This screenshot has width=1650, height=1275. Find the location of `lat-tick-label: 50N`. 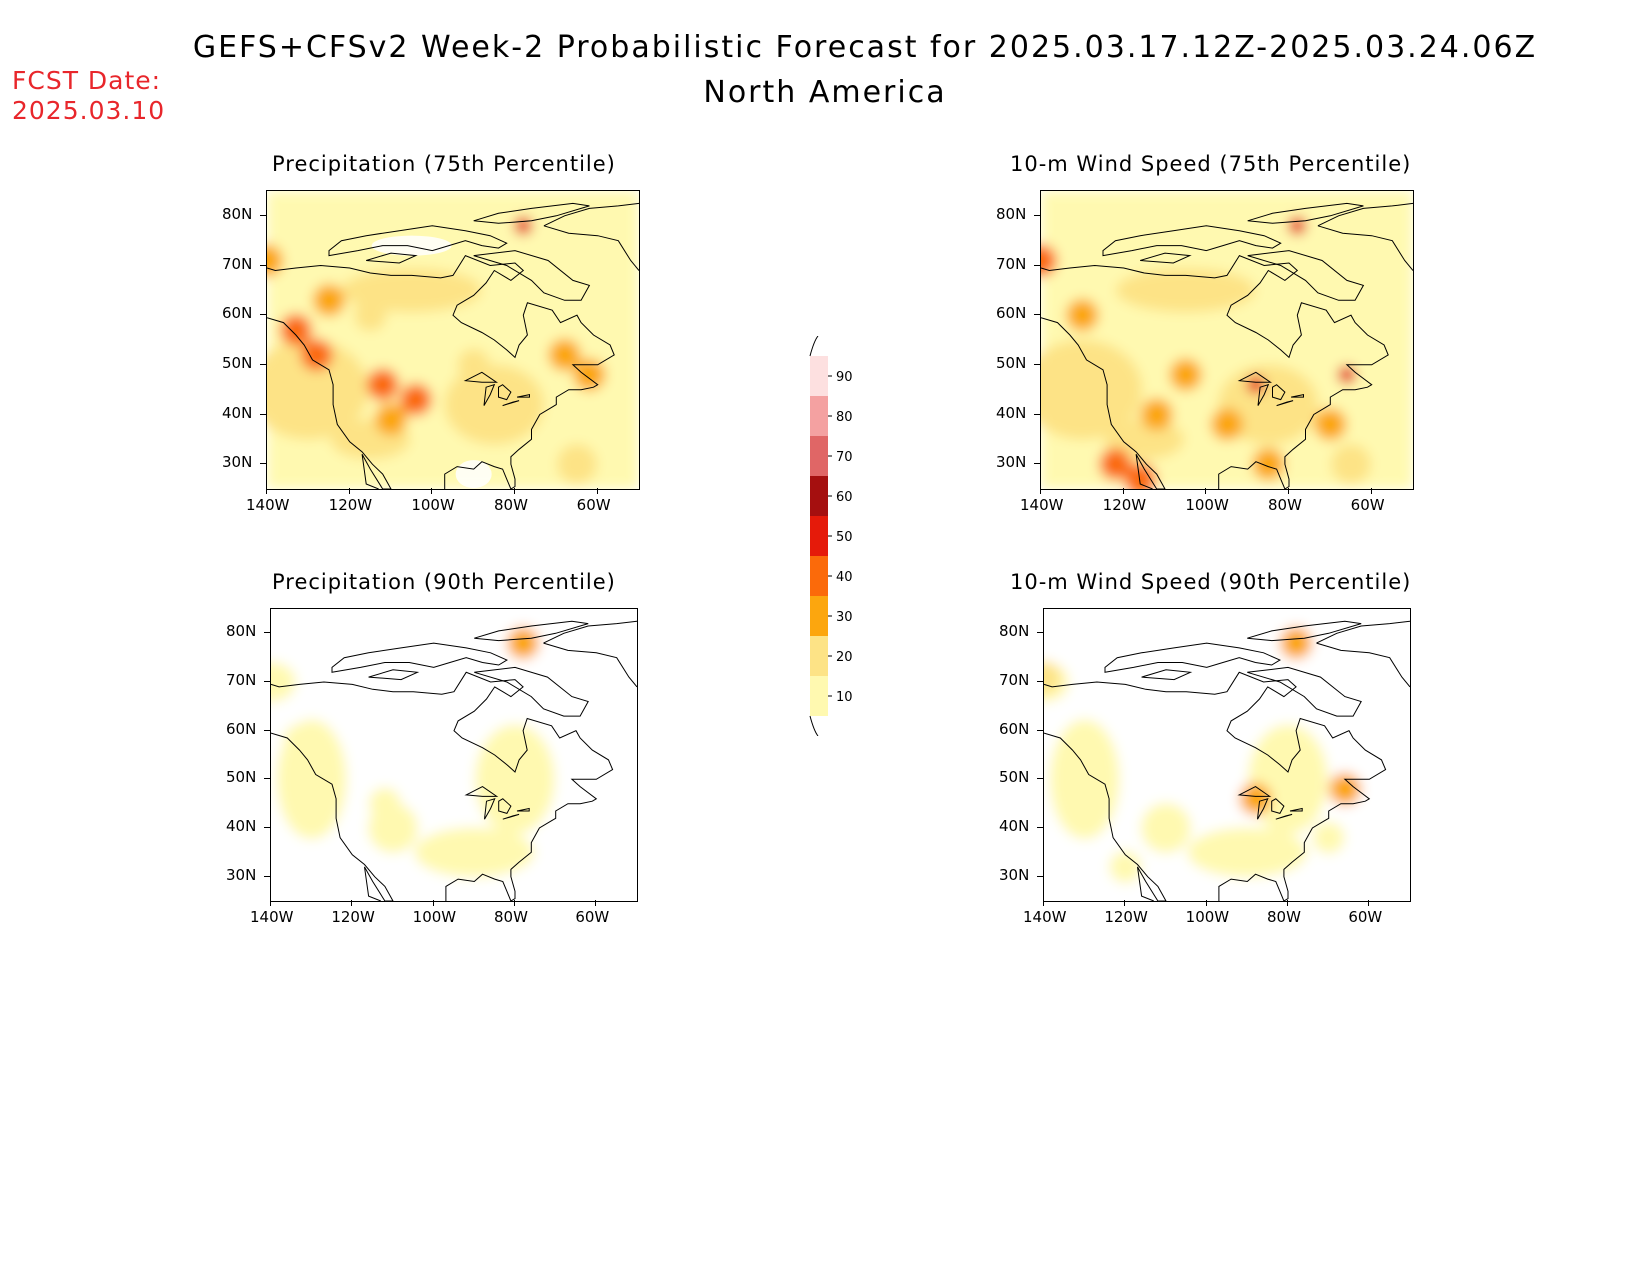

lat-tick-label: 50N is located at coordinates (1014, 777).